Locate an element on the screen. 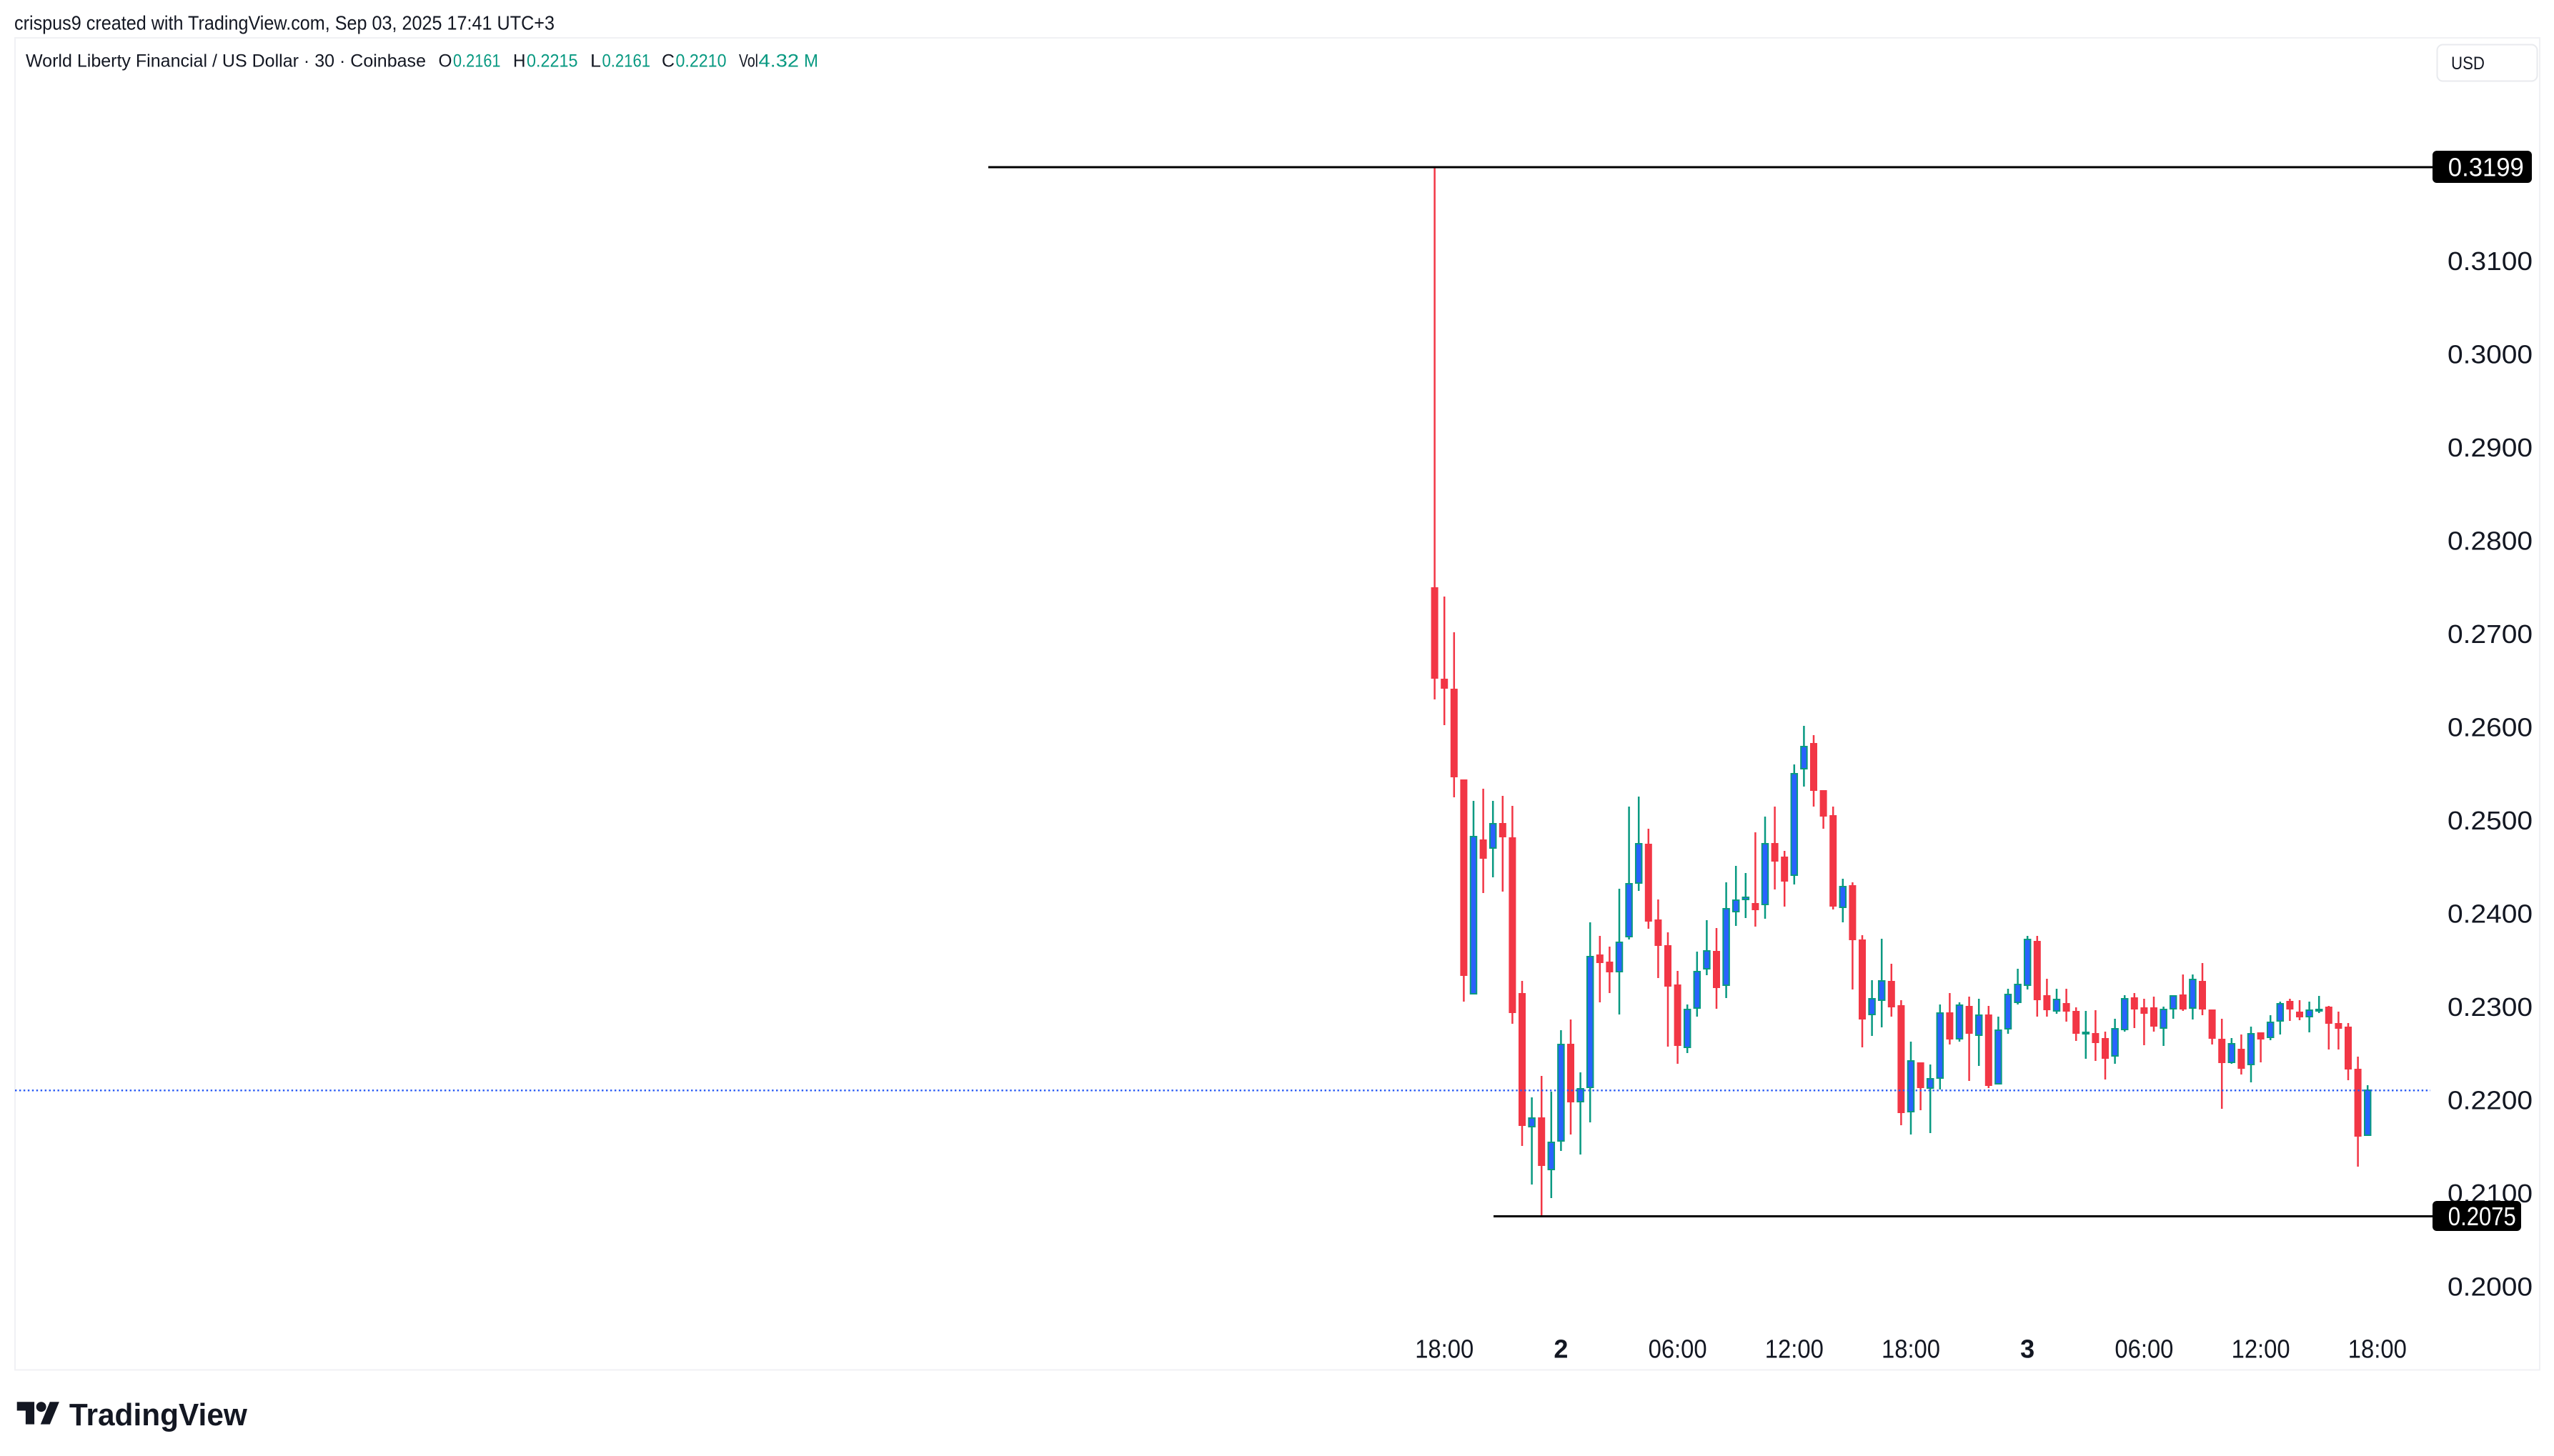 The height and width of the screenshot is (1456, 2554). svg-text: 0.3100 is located at coordinates (2490, 261).